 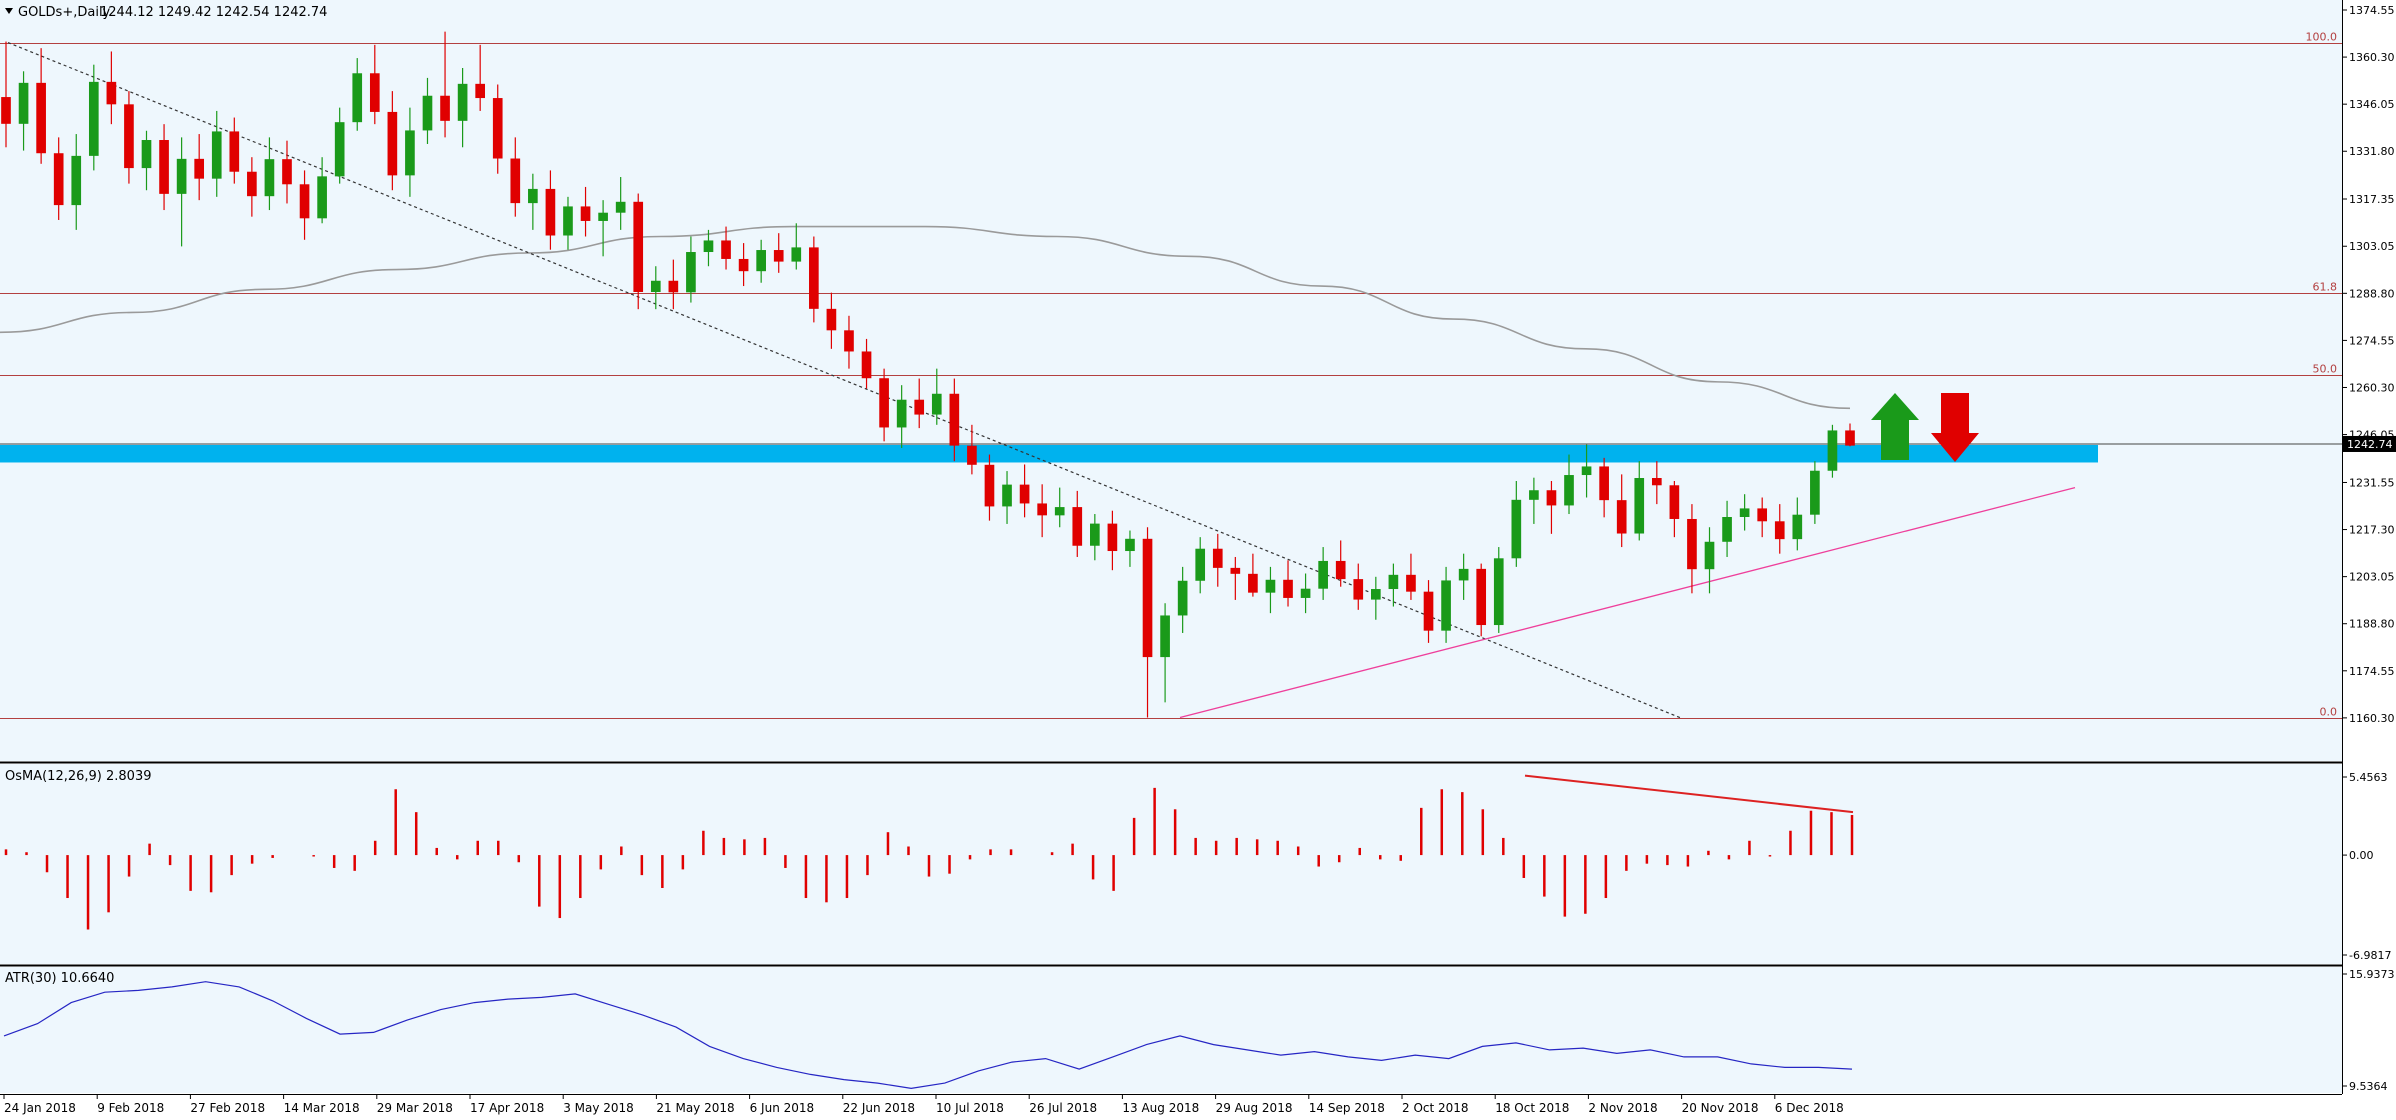 What do you see at coordinates (970, 1108) in the screenshot?
I see `date-tick-label: 10 Jul 2018` at bounding box center [970, 1108].